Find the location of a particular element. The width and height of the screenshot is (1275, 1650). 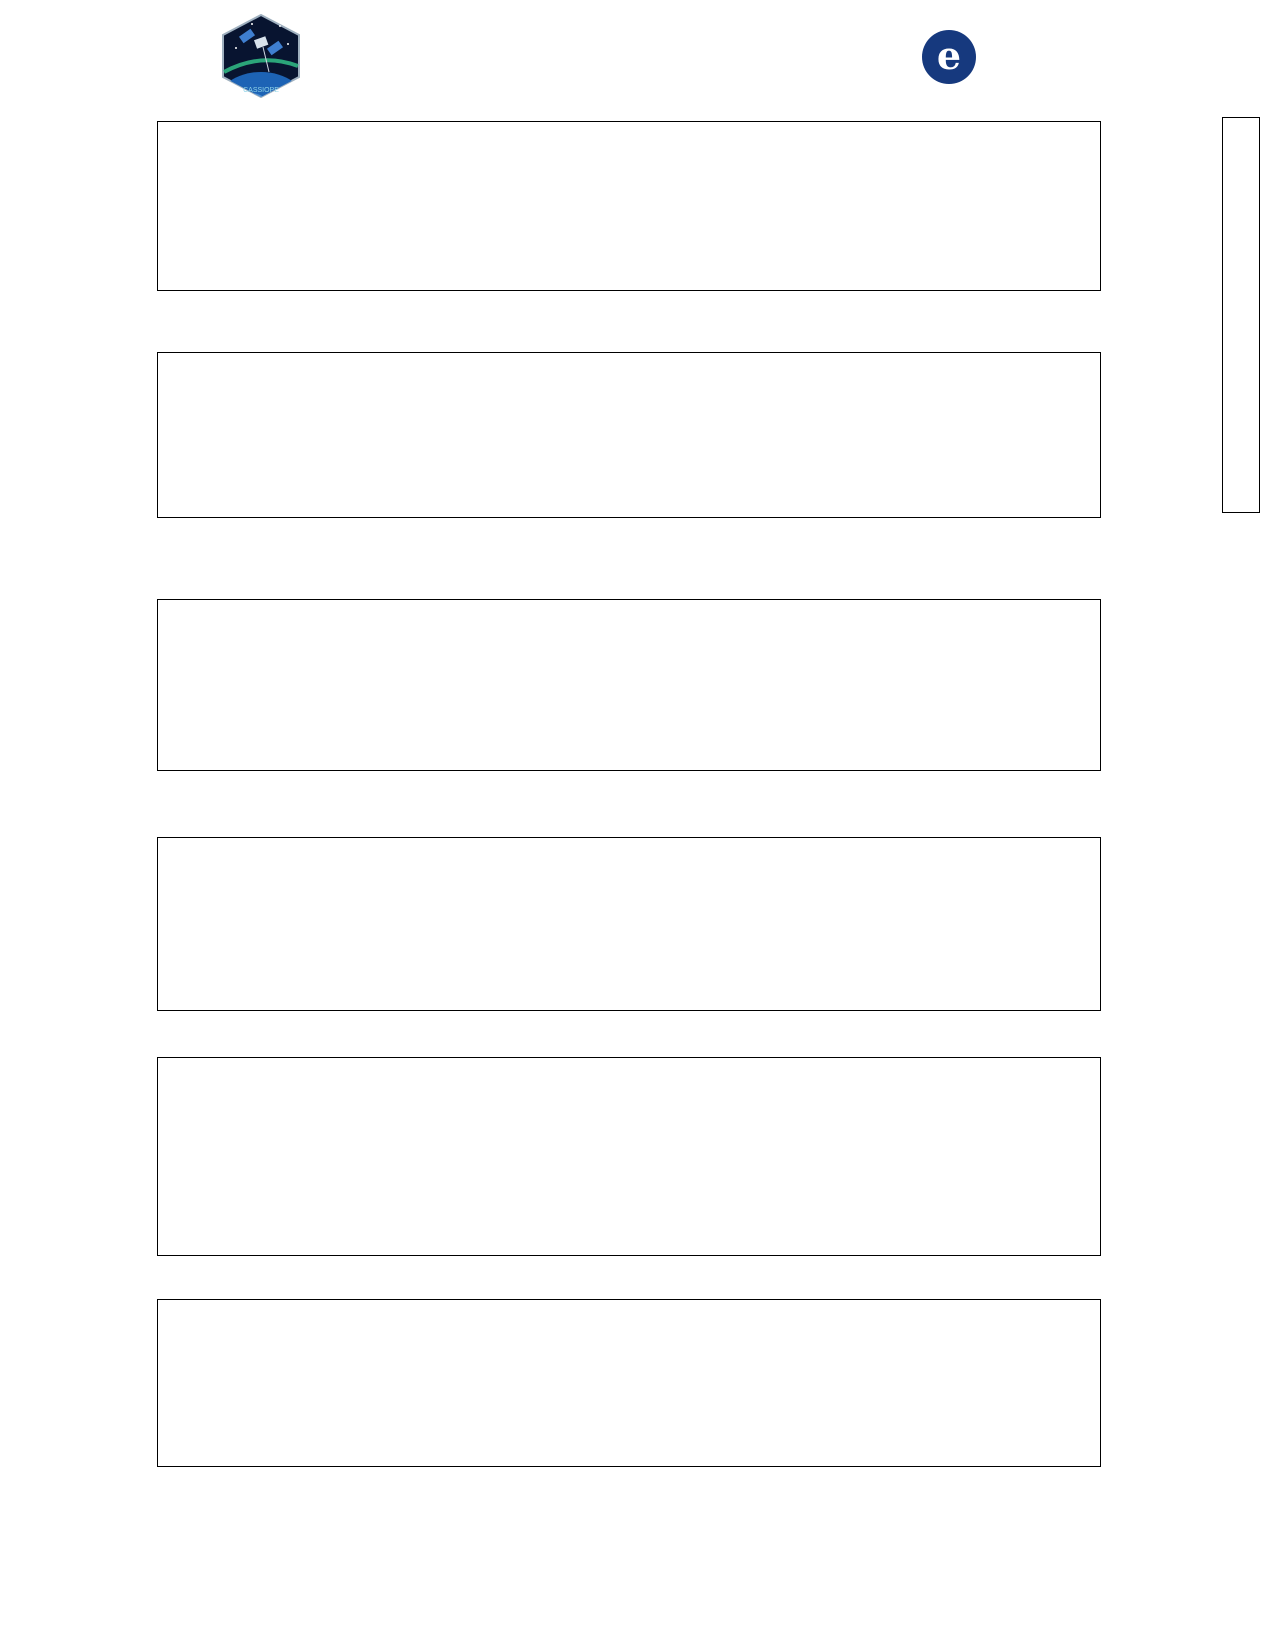

voltage-panel is located at coordinates (629, 1383).